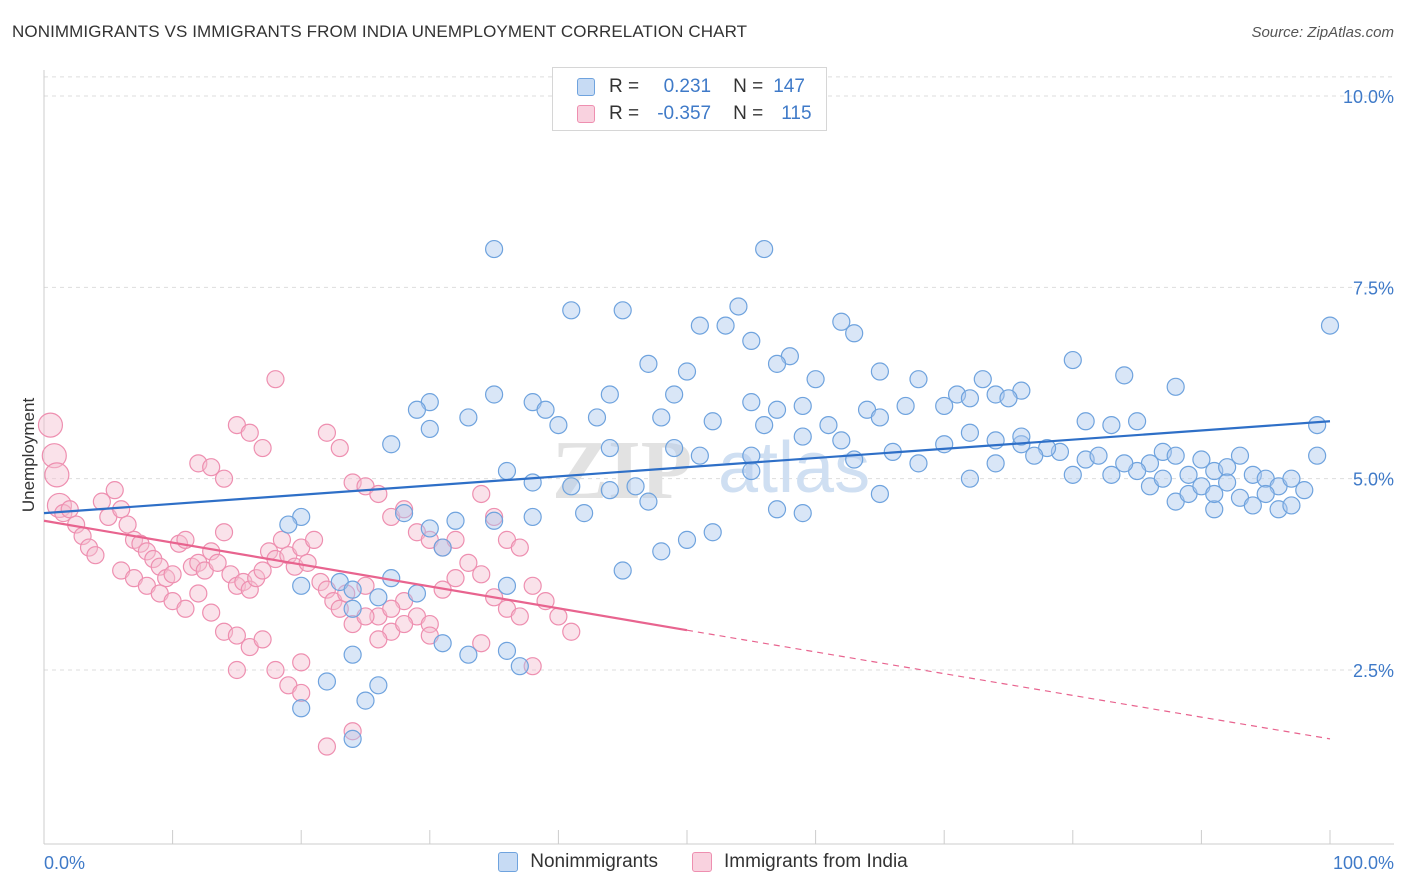  I want to click on x-tick-label: 100.0%, so click(1363, 863).